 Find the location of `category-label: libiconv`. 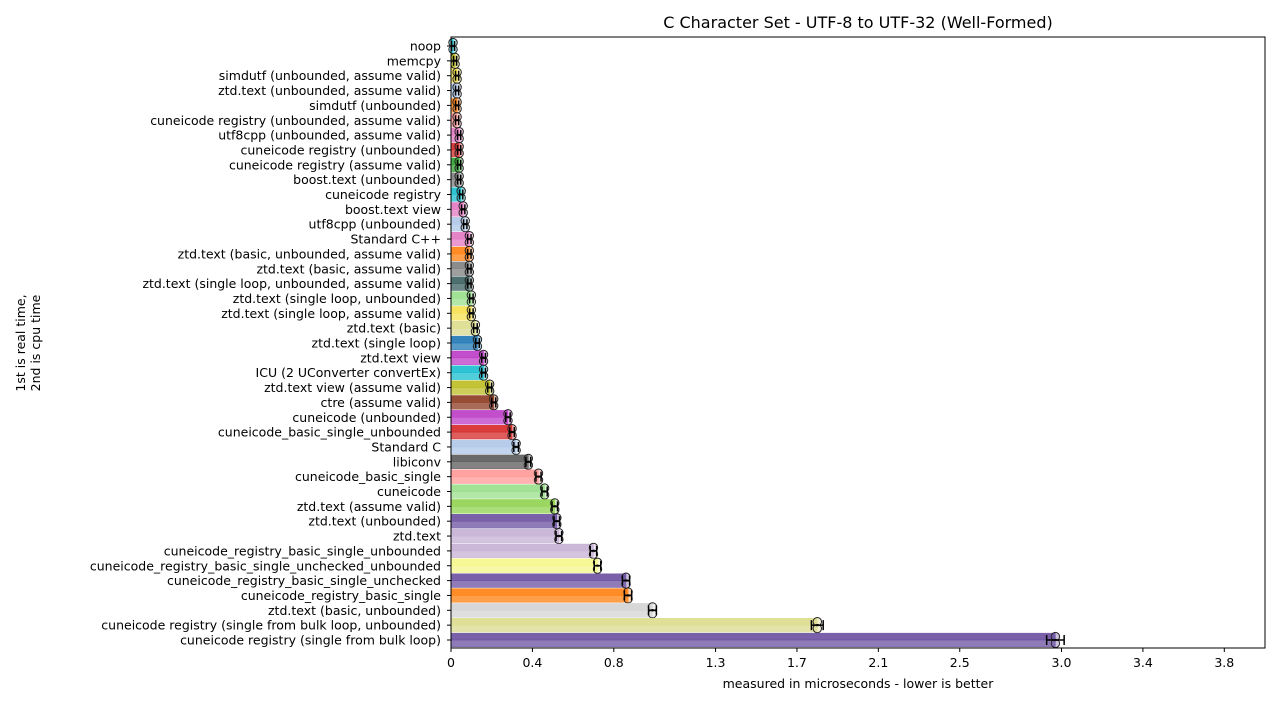

category-label: libiconv is located at coordinates (417, 461).